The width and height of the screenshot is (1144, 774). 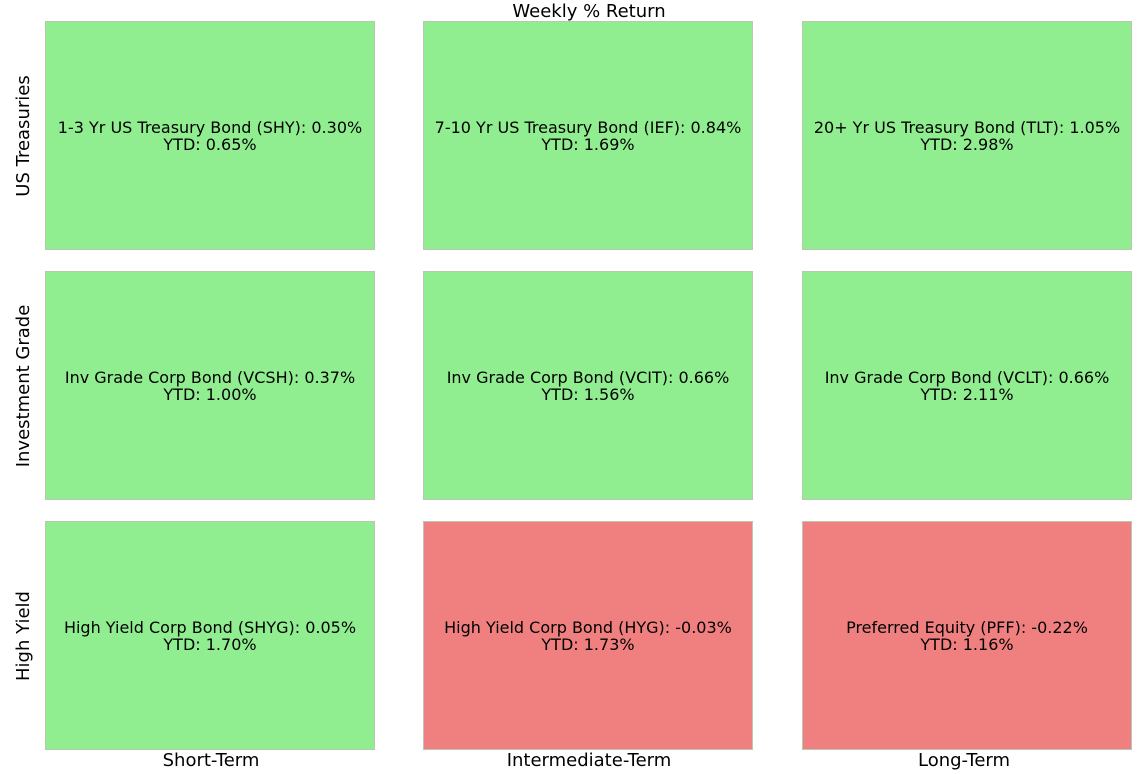 I want to click on cell-weekly-label: Inv Grade Corp Bond (VCIT): 0.66%, so click(x=588, y=377).